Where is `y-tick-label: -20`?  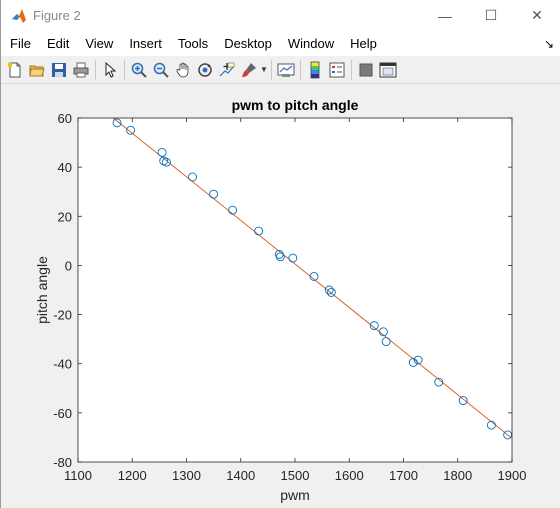 y-tick-label: -20 is located at coordinates (62, 315).